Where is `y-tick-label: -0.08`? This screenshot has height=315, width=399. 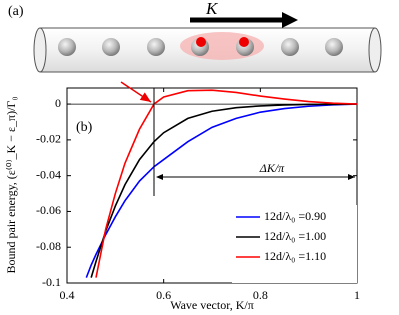 y-tick-label: -0.08 is located at coordinates (48, 246).